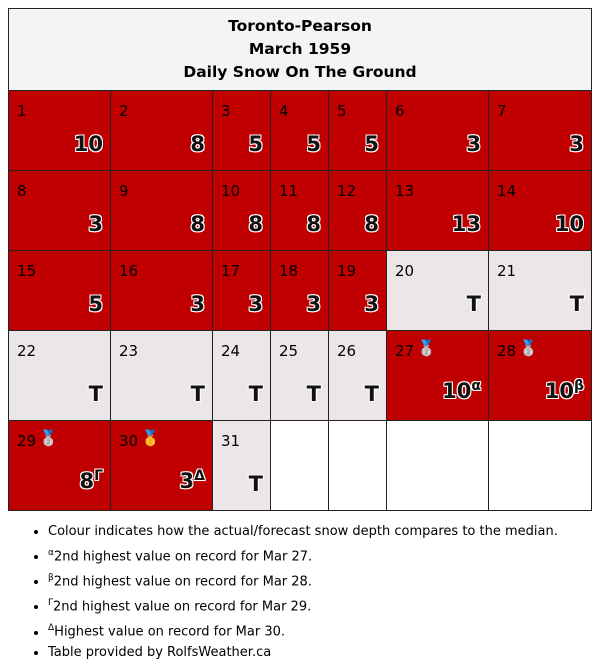 The width and height of the screenshot is (600, 664). I want to click on note-text: 2nd highest value on record for Mar 27., so click(183, 557).